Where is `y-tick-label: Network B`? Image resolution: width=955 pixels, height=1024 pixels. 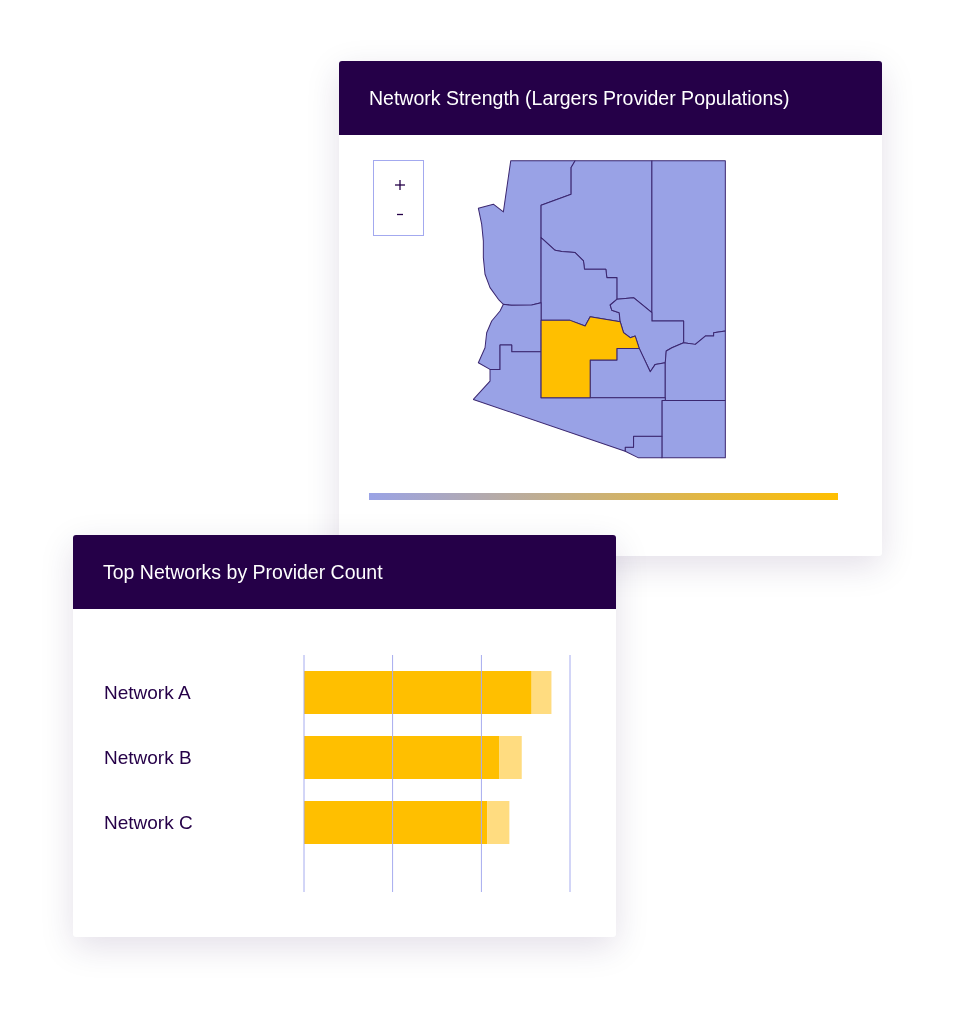
y-tick-label: Network B is located at coordinates (148, 758).